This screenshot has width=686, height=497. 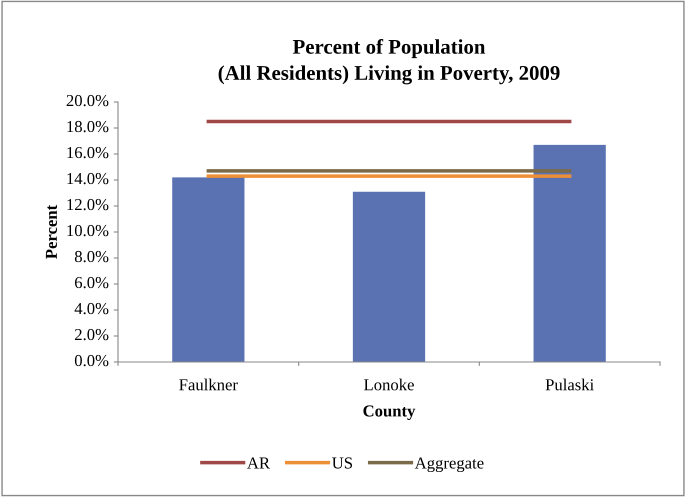 I want to click on y-tick-label: 10.0%, so click(x=87, y=230).